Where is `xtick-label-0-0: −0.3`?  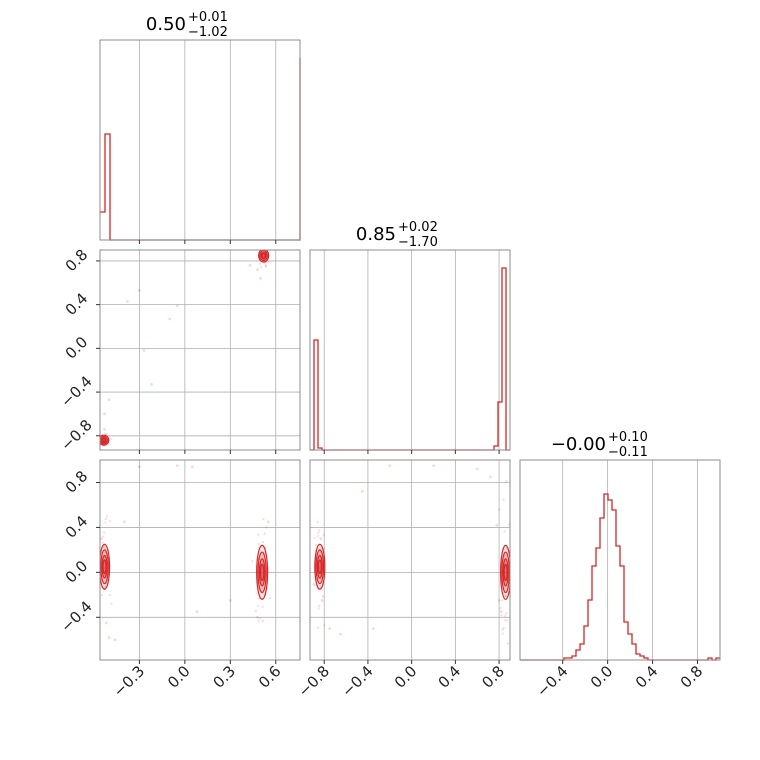
xtick-label-0-0: −0.3 is located at coordinates (129, 681).